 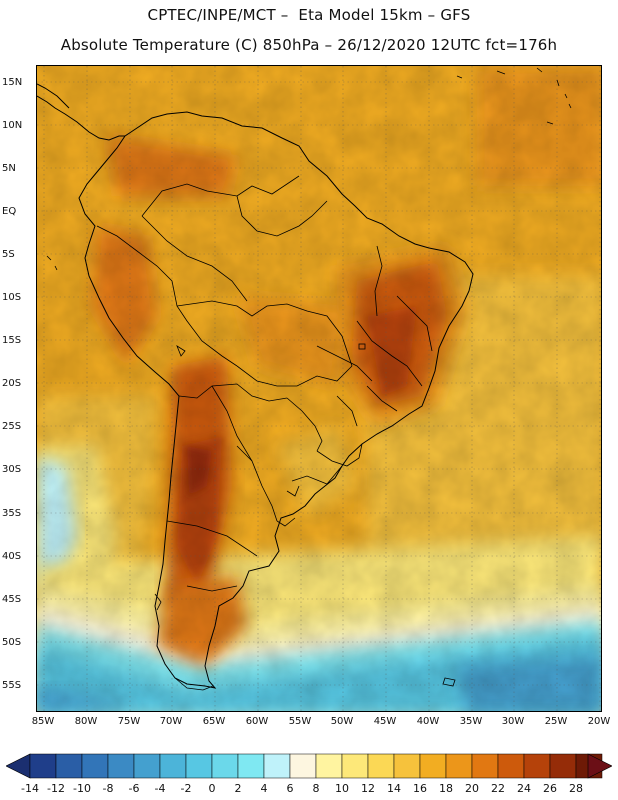 I want to click on colorbar-label: 28, so click(x=576, y=788).